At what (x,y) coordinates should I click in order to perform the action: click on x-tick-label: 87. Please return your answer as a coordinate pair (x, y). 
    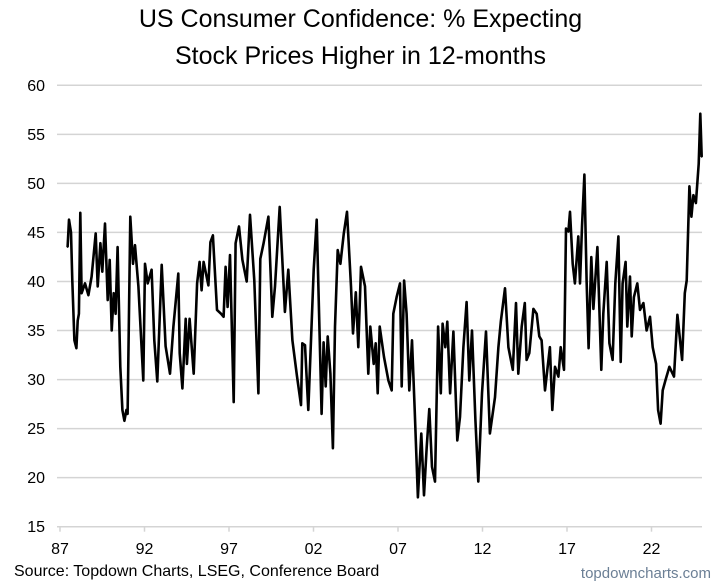
    Looking at the image, I should click on (60, 549).